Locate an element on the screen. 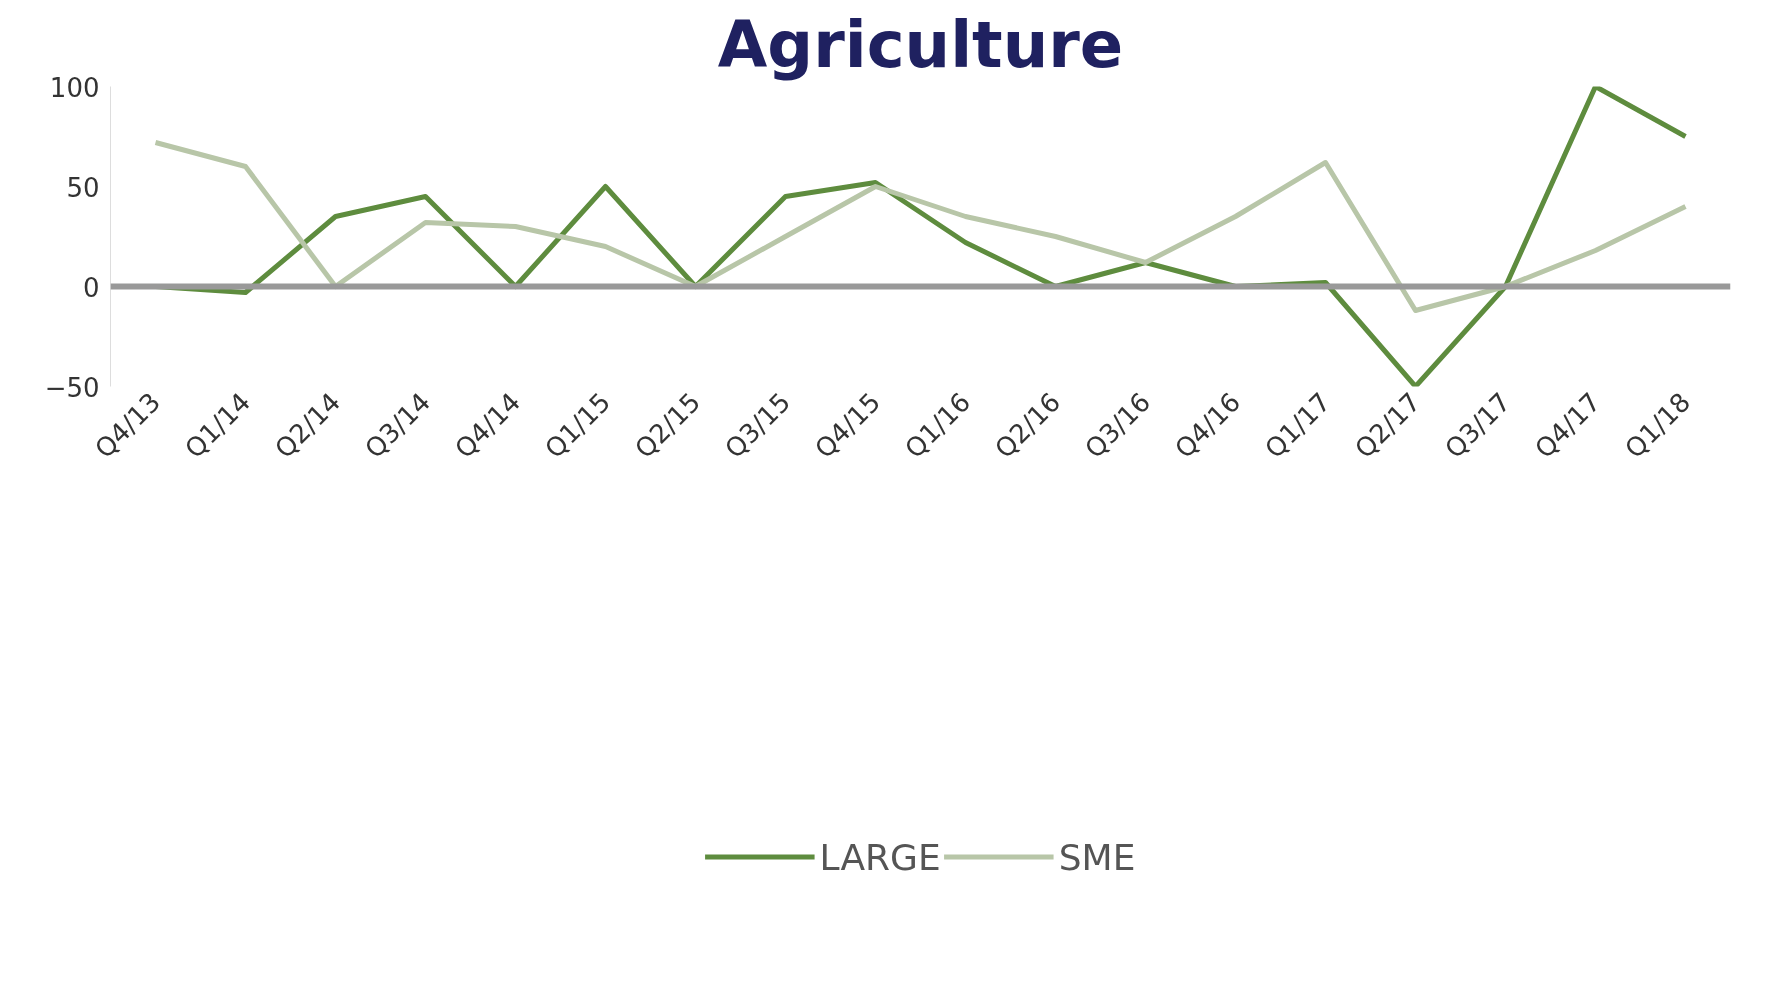  chart-title: Agriculture is located at coordinates (920, 44).